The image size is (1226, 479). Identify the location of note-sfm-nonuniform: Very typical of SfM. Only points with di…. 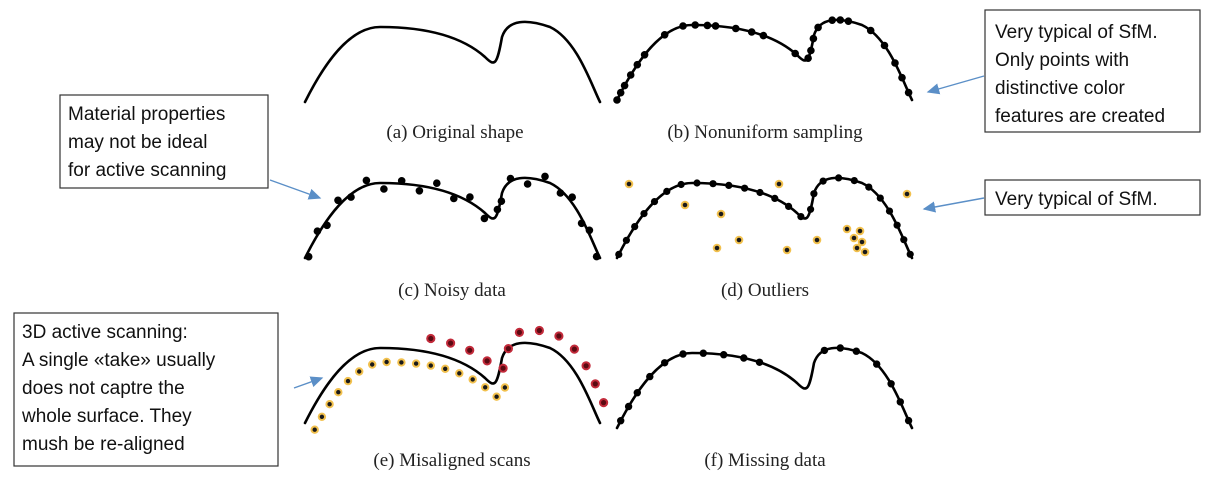
(1063, 71).